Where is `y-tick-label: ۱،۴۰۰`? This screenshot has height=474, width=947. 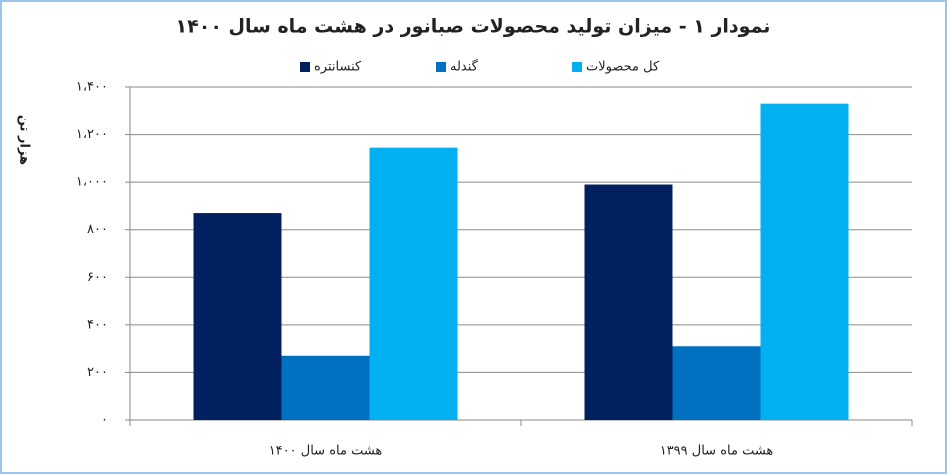
y-tick-label: ۱،۴۰۰ is located at coordinates (92, 87).